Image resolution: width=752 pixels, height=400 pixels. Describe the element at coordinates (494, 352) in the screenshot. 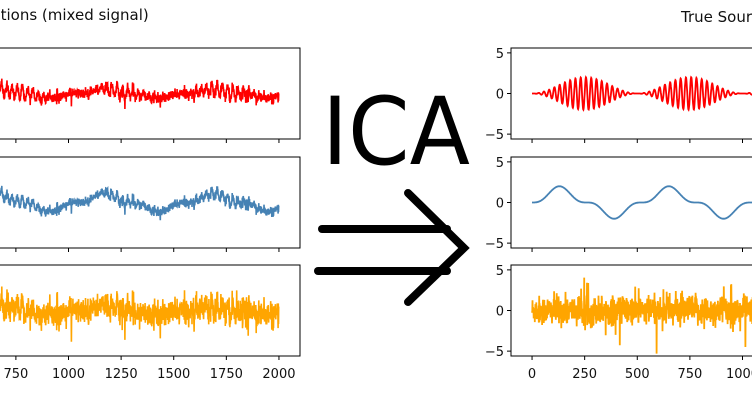

I see `right-ytick-label-3--5: −5` at that location.